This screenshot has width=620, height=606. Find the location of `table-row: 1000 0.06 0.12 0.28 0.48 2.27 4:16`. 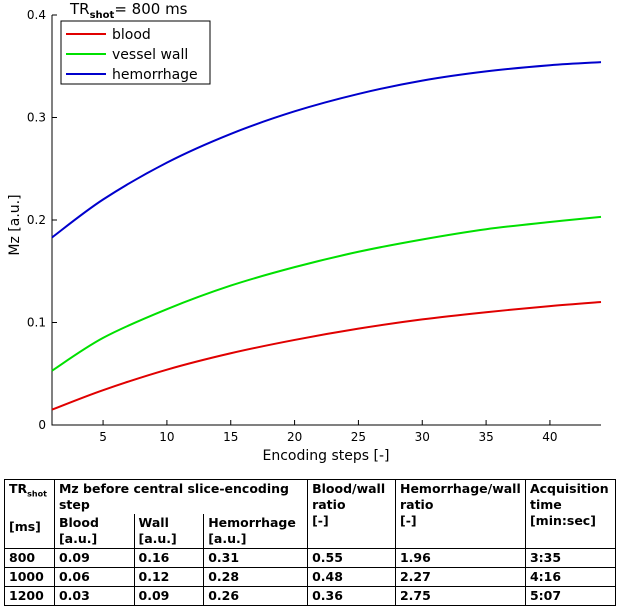

table-row: 1000 0.06 0.12 0.28 0.48 2.27 4:16 is located at coordinates (310, 577).